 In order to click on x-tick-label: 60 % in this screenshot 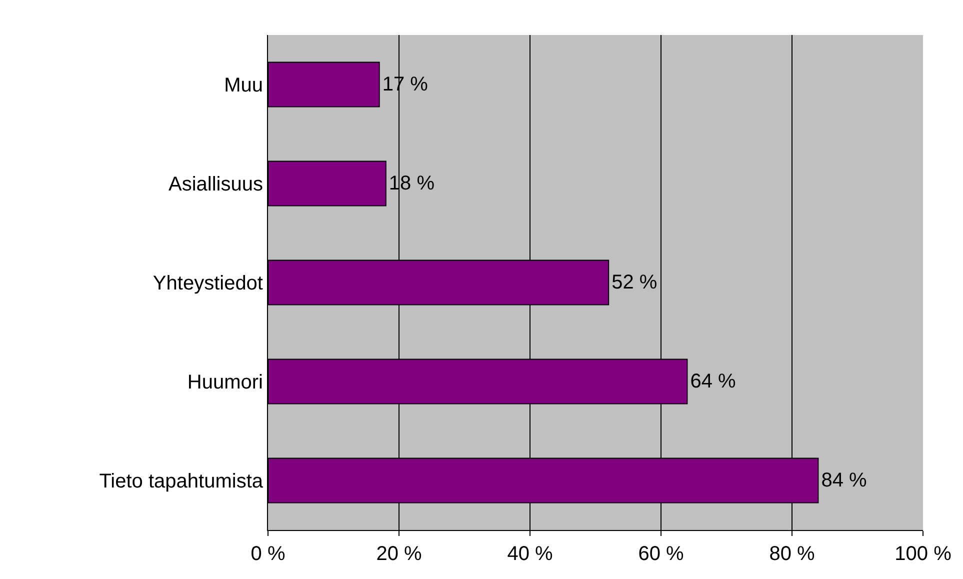, I will do `click(661, 554)`.